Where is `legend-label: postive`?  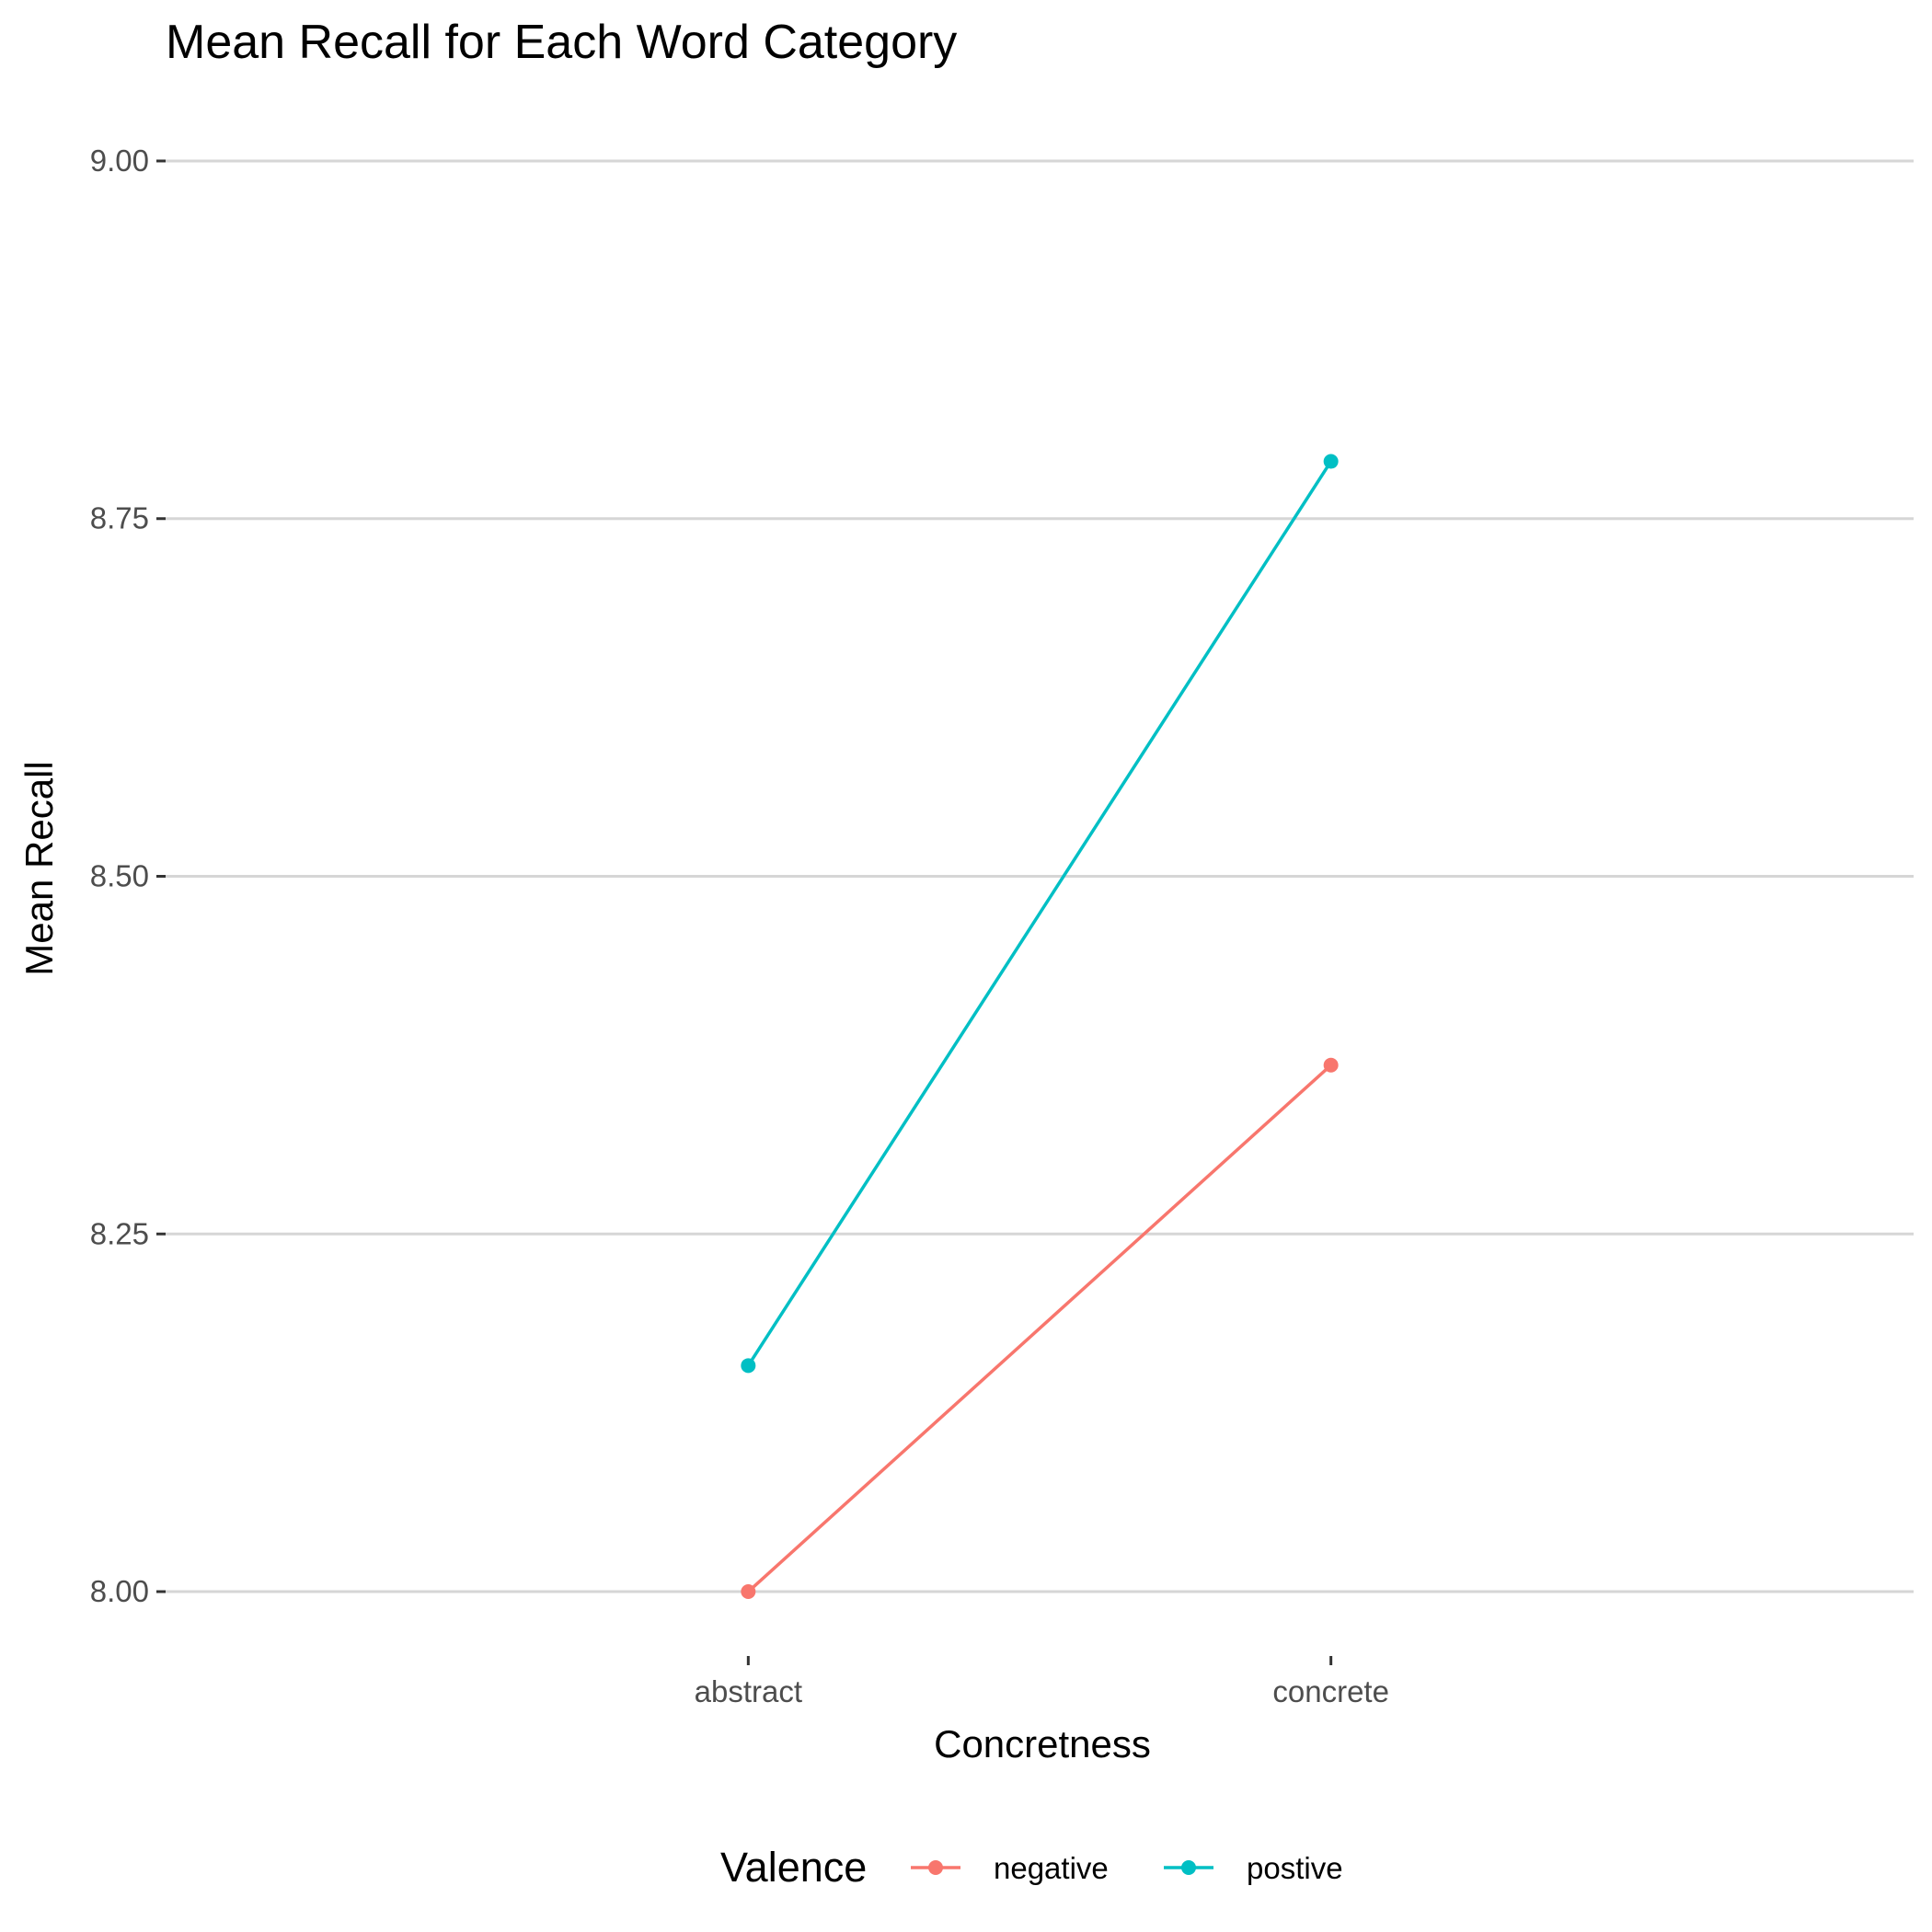
legend-label: postive is located at coordinates (1295, 1868).